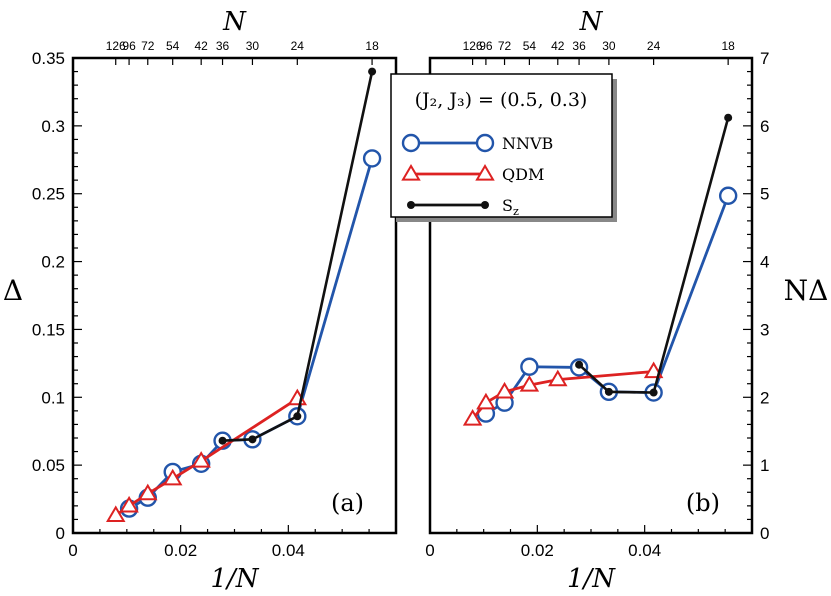 The image size is (831, 596). I want to click on y-tick-label: 0.35, so click(48, 58).